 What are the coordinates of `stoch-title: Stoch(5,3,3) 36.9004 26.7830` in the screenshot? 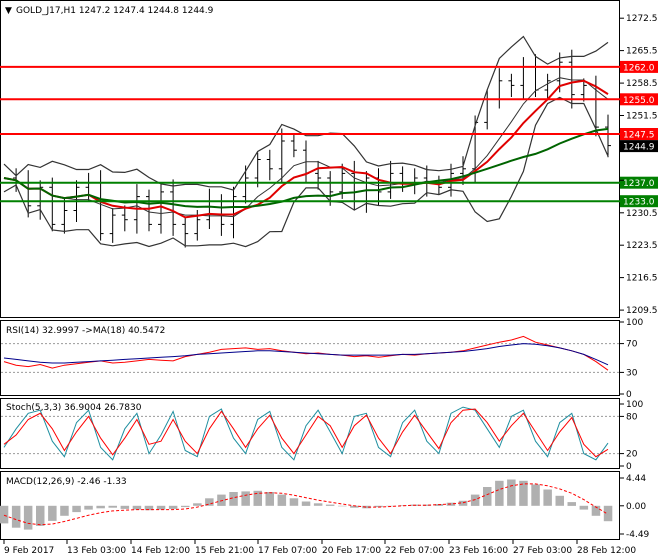 It's located at (74, 408).